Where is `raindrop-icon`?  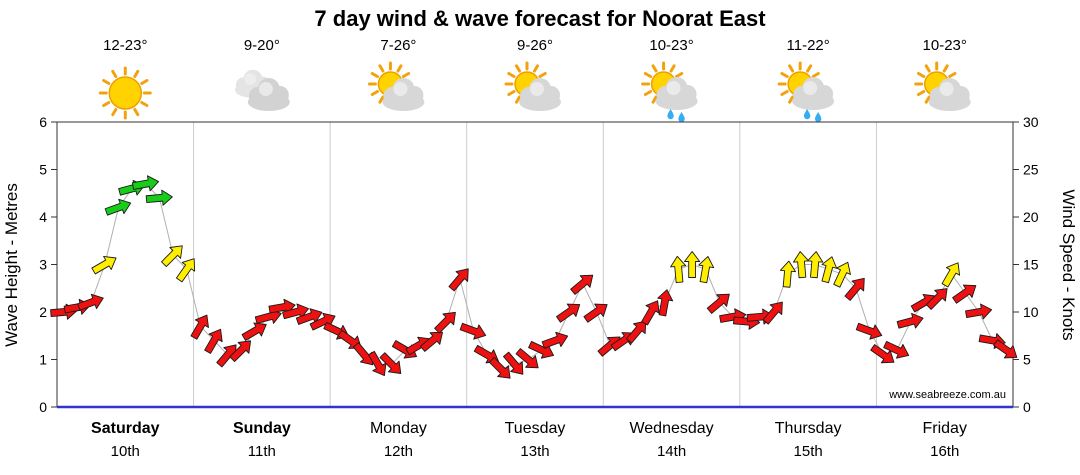
raindrop-icon is located at coordinates (681, 117).